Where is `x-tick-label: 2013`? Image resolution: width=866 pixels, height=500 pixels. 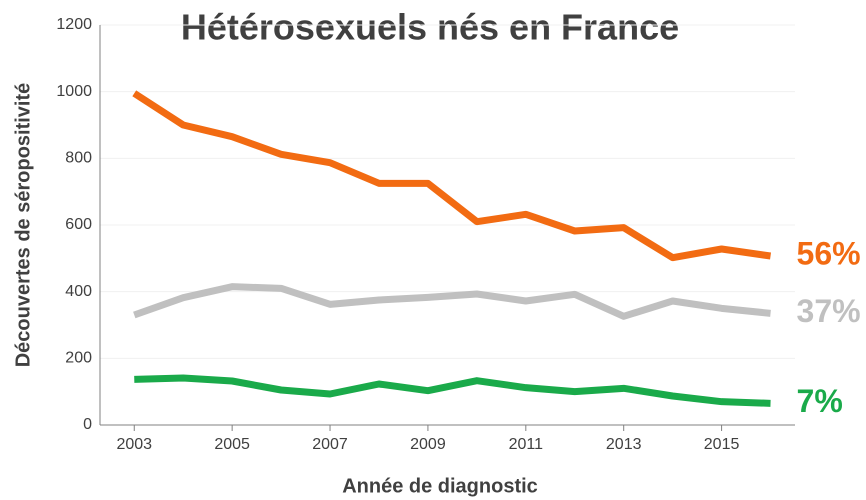 x-tick-label: 2013 is located at coordinates (624, 444).